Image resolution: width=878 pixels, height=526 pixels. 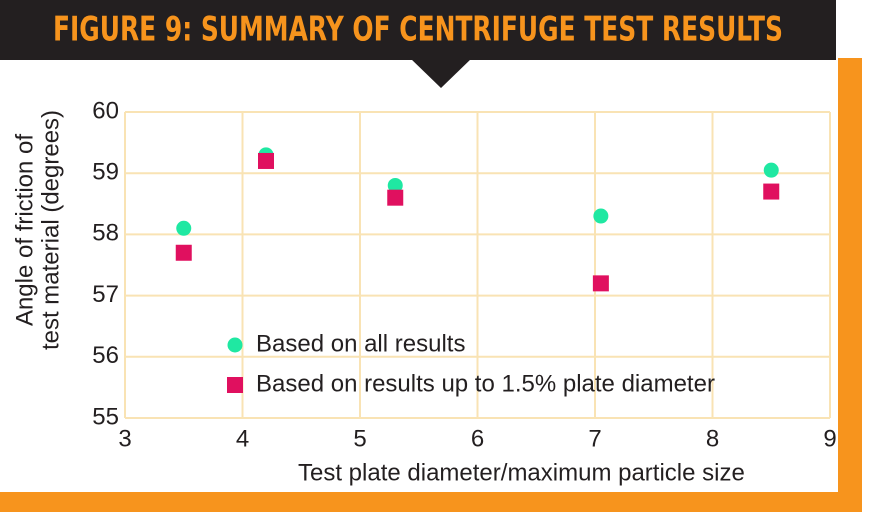 I want to click on x-tick-label: 6, so click(x=477, y=438).